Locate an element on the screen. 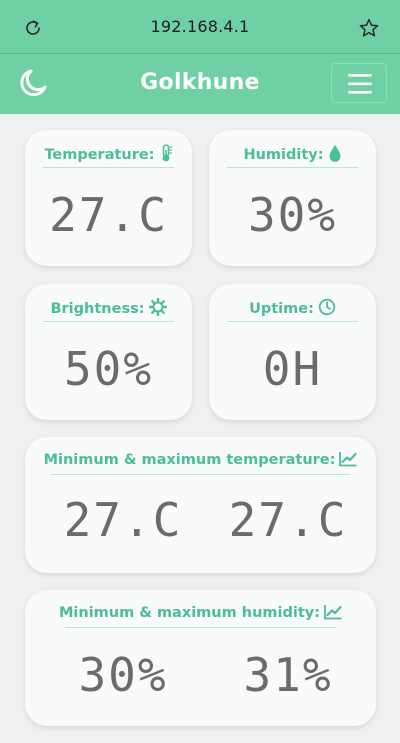  page-title: Golkhune is located at coordinates (200, 82).